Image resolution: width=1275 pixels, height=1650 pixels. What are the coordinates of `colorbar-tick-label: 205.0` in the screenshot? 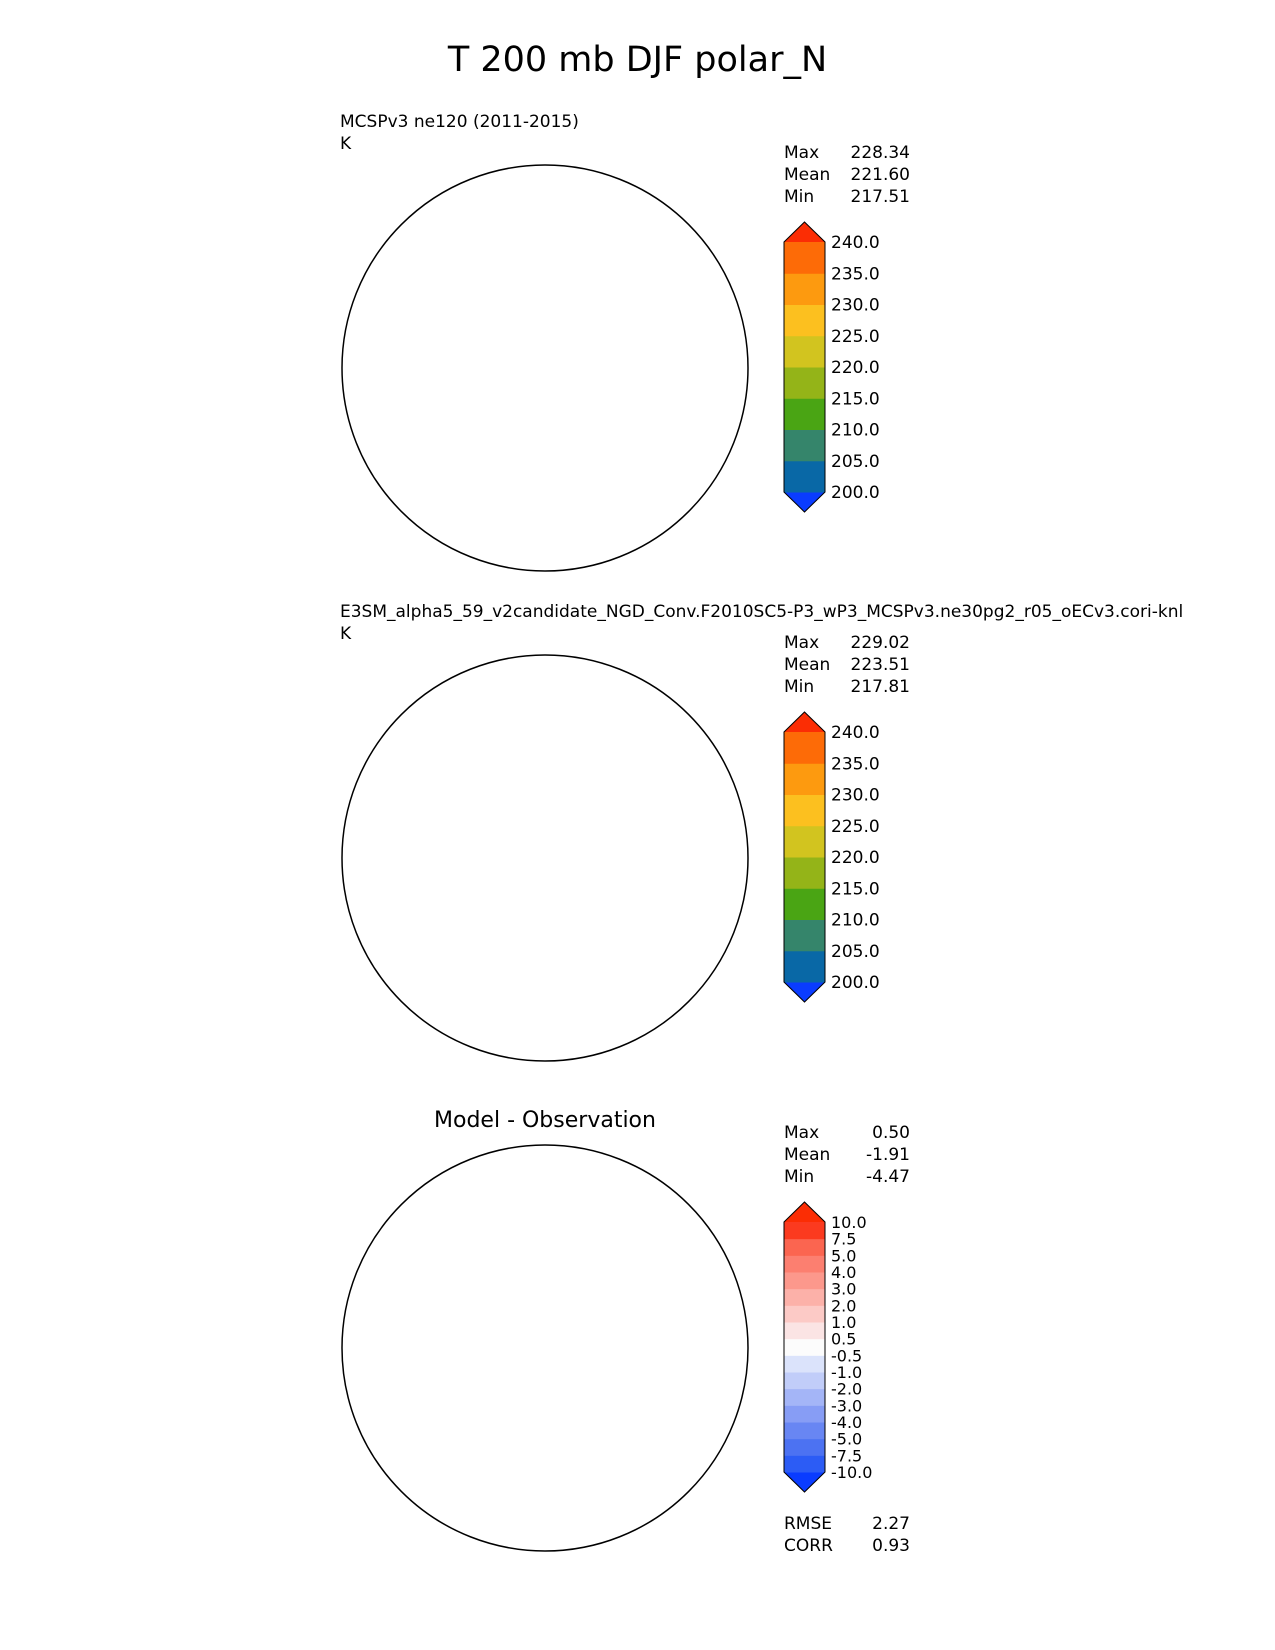 It's located at (855, 952).